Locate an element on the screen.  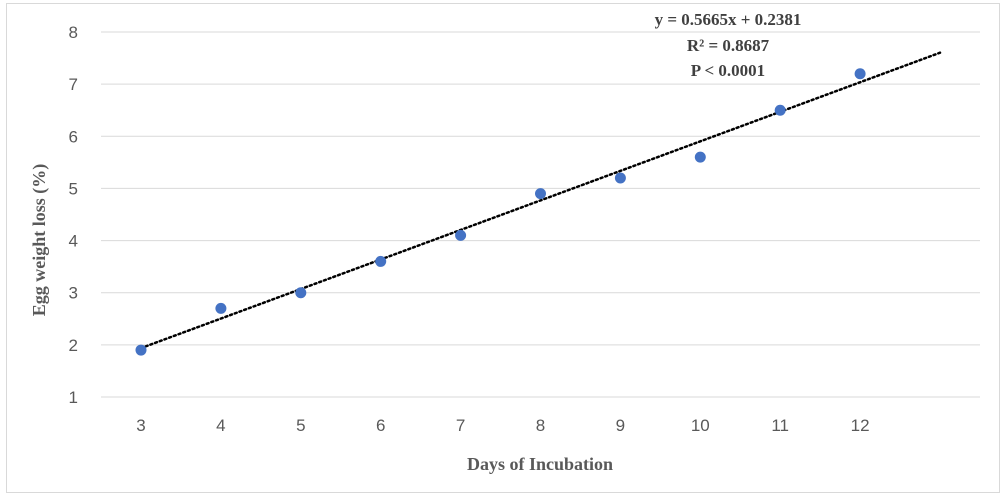
y-tick-label: 7 is located at coordinates (73, 84).